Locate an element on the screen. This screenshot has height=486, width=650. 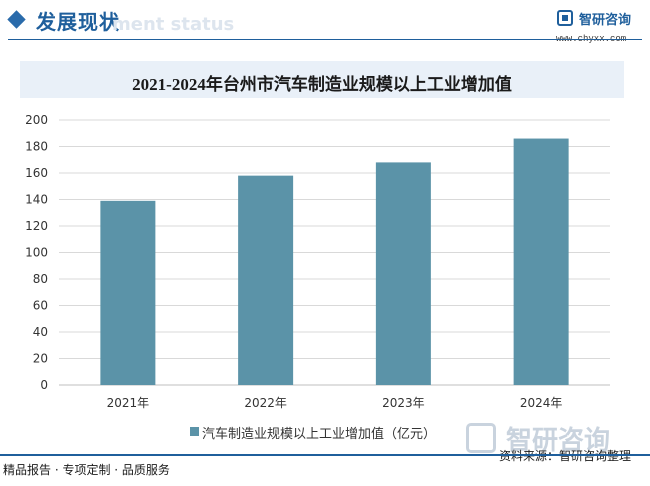
x-tick-label: 2021年 is located at coordinates (128, 403).